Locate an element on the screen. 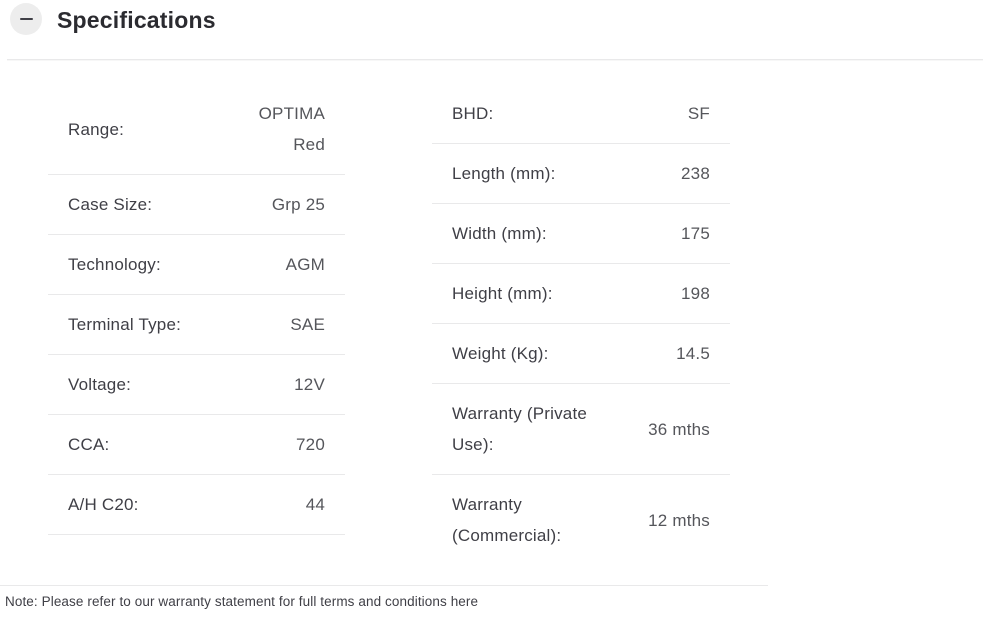  collapse-specifications-button is located at coordinates (26, 19).